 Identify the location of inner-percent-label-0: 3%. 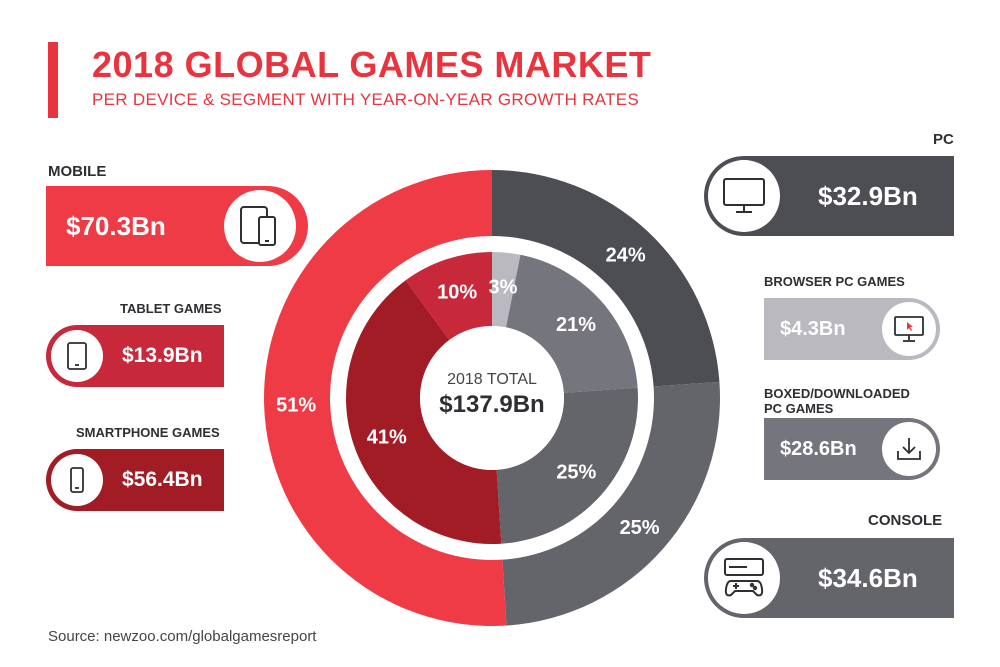
(503, 288).